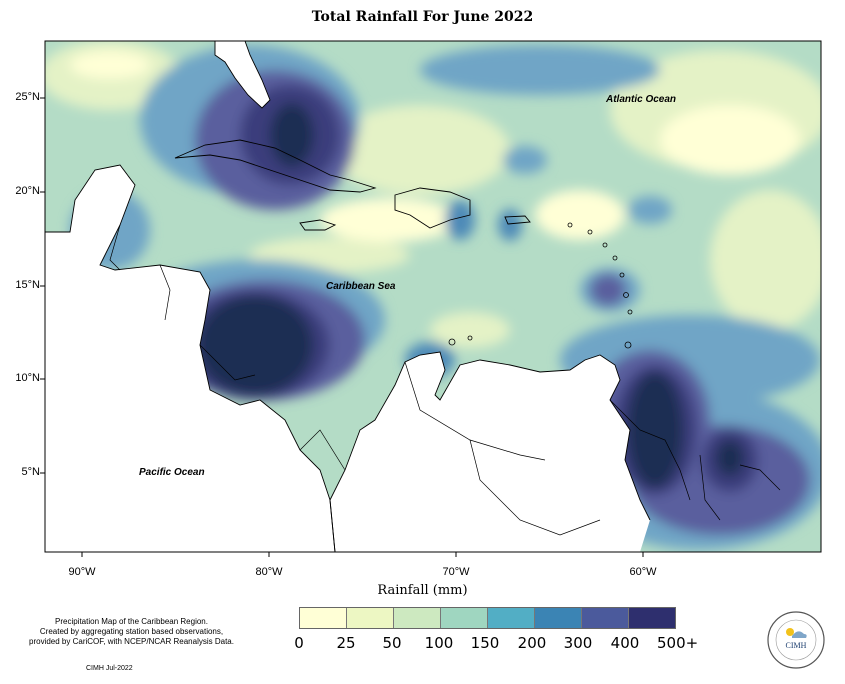 The height and width of the screenshot is (684, 845). Describe the element at coordinates (82, 572) in the screenshot. I see `lon-label-90w: 90°W` at that location.